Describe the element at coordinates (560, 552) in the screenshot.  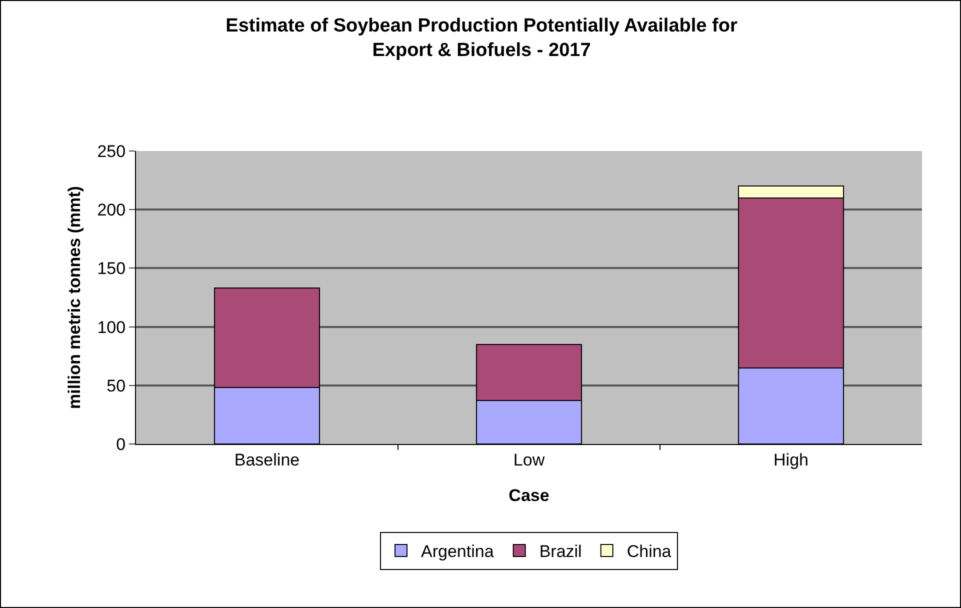
I see `legend-label: Brazil` at that location.